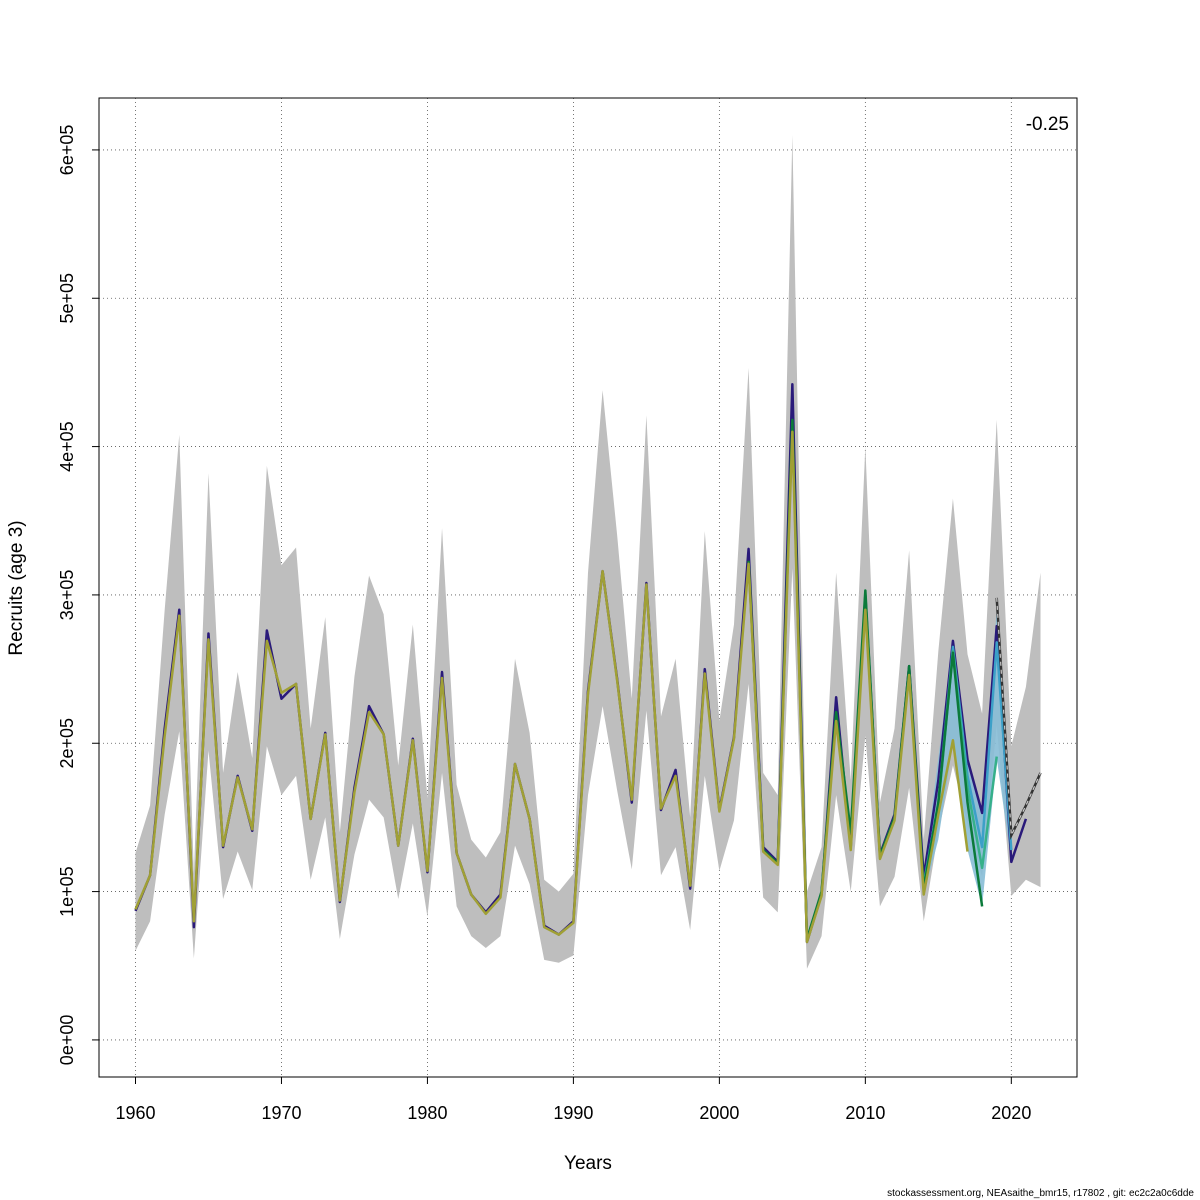  What do you see at coordinates (719, 1113) in the screenshot?
I see `x-tick-label-2000: 2000` at bounding box center [719, 1113].